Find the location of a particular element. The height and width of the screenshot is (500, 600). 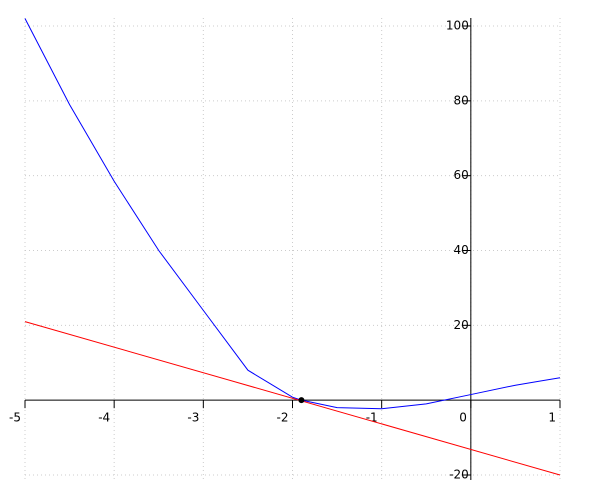

x-tick-label: -1 is located at coordinates (372, 418).